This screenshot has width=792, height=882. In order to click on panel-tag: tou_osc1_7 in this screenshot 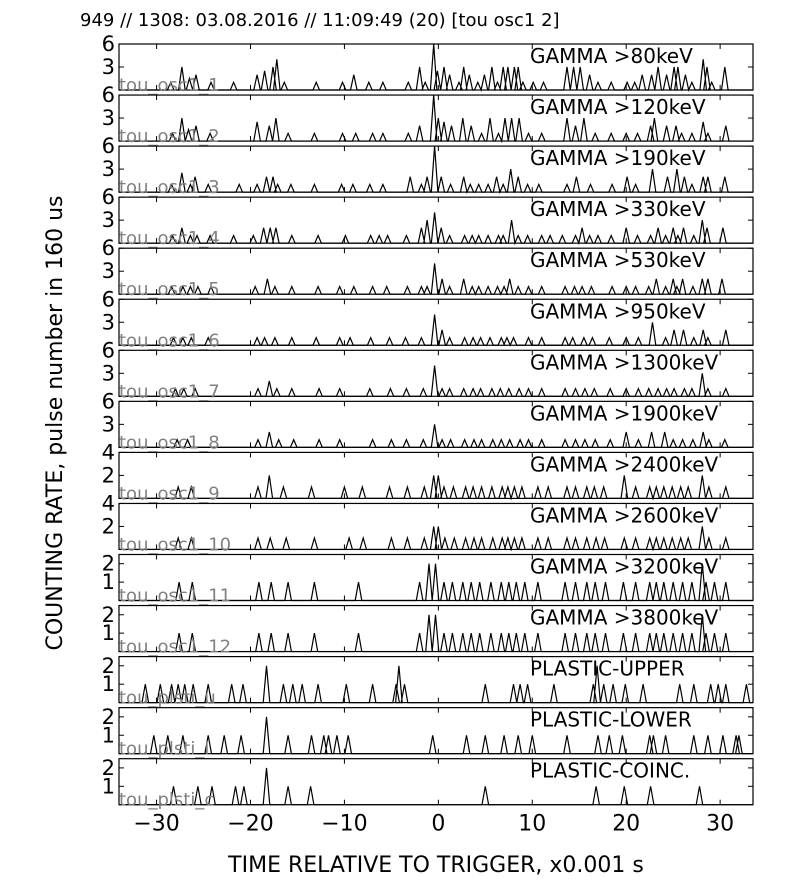, I will do `click(169, 391)`.